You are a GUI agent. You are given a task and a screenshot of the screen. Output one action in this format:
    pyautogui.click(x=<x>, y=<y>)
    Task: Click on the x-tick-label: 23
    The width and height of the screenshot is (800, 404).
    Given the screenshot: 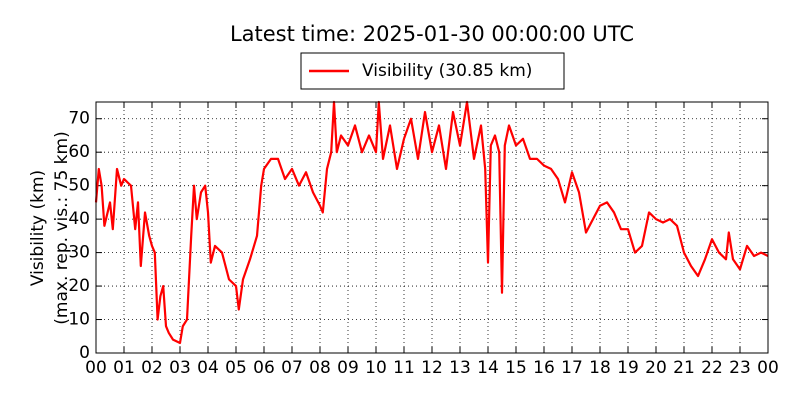 What is the action you would take?
    pyautogui.click(x=740, y=368)
    